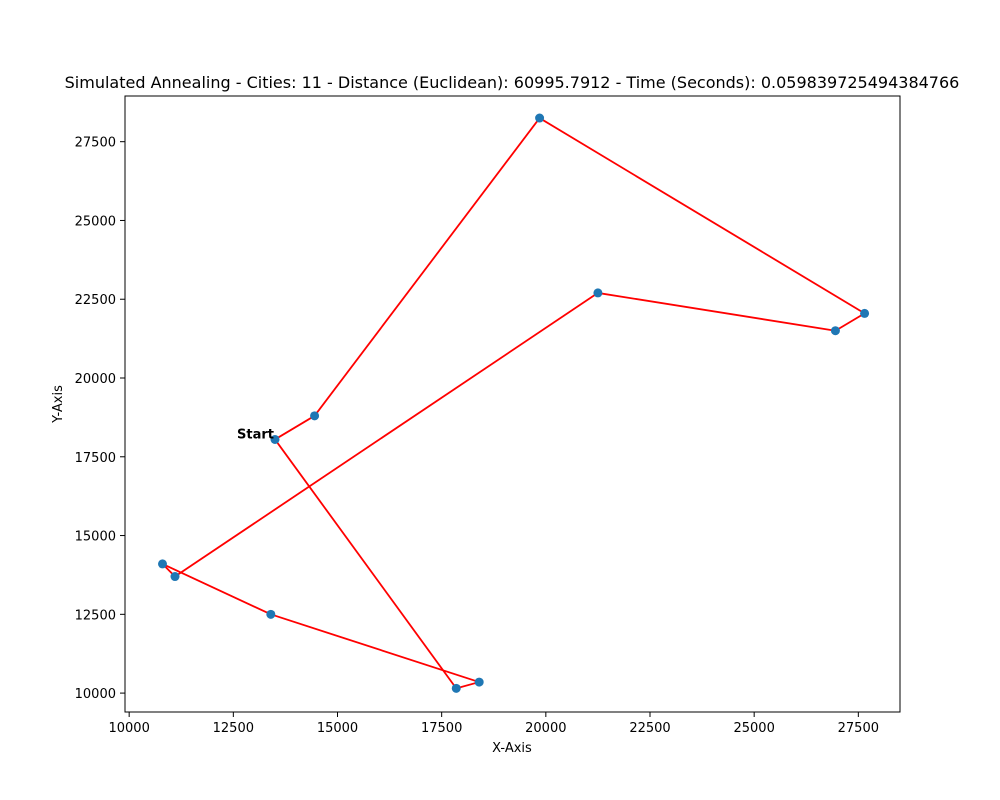 This screenshot has width=1000, height=800. I want to click on y-tick-label: 25000, so click(95, 221).